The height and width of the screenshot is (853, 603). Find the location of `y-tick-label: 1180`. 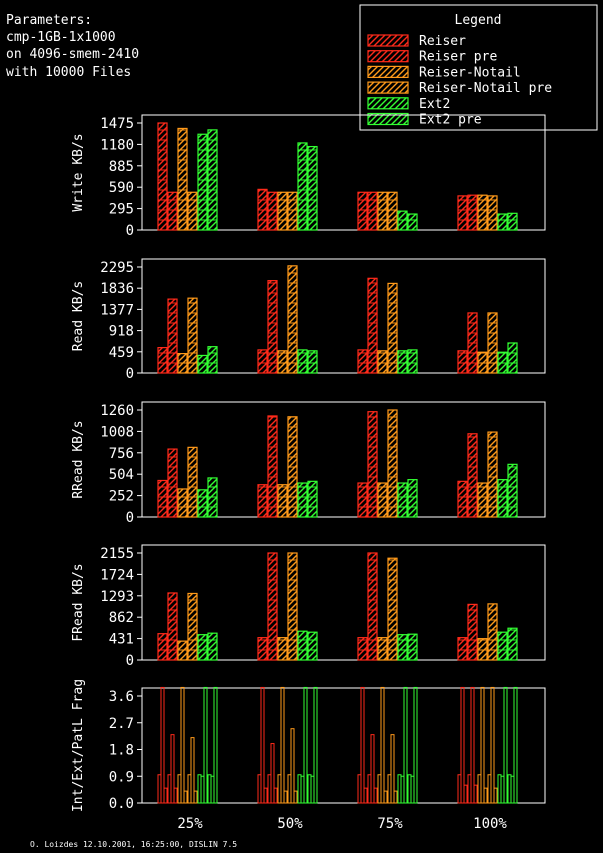

y-tick-label: 1180 is located at coordinates (117, 145).